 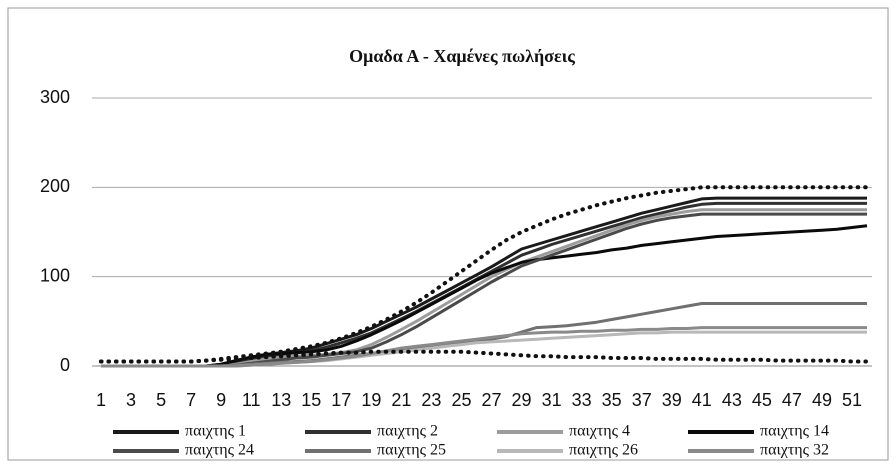 I want to click on legend-label: παιχτης 2, so click(x=407, y=431).